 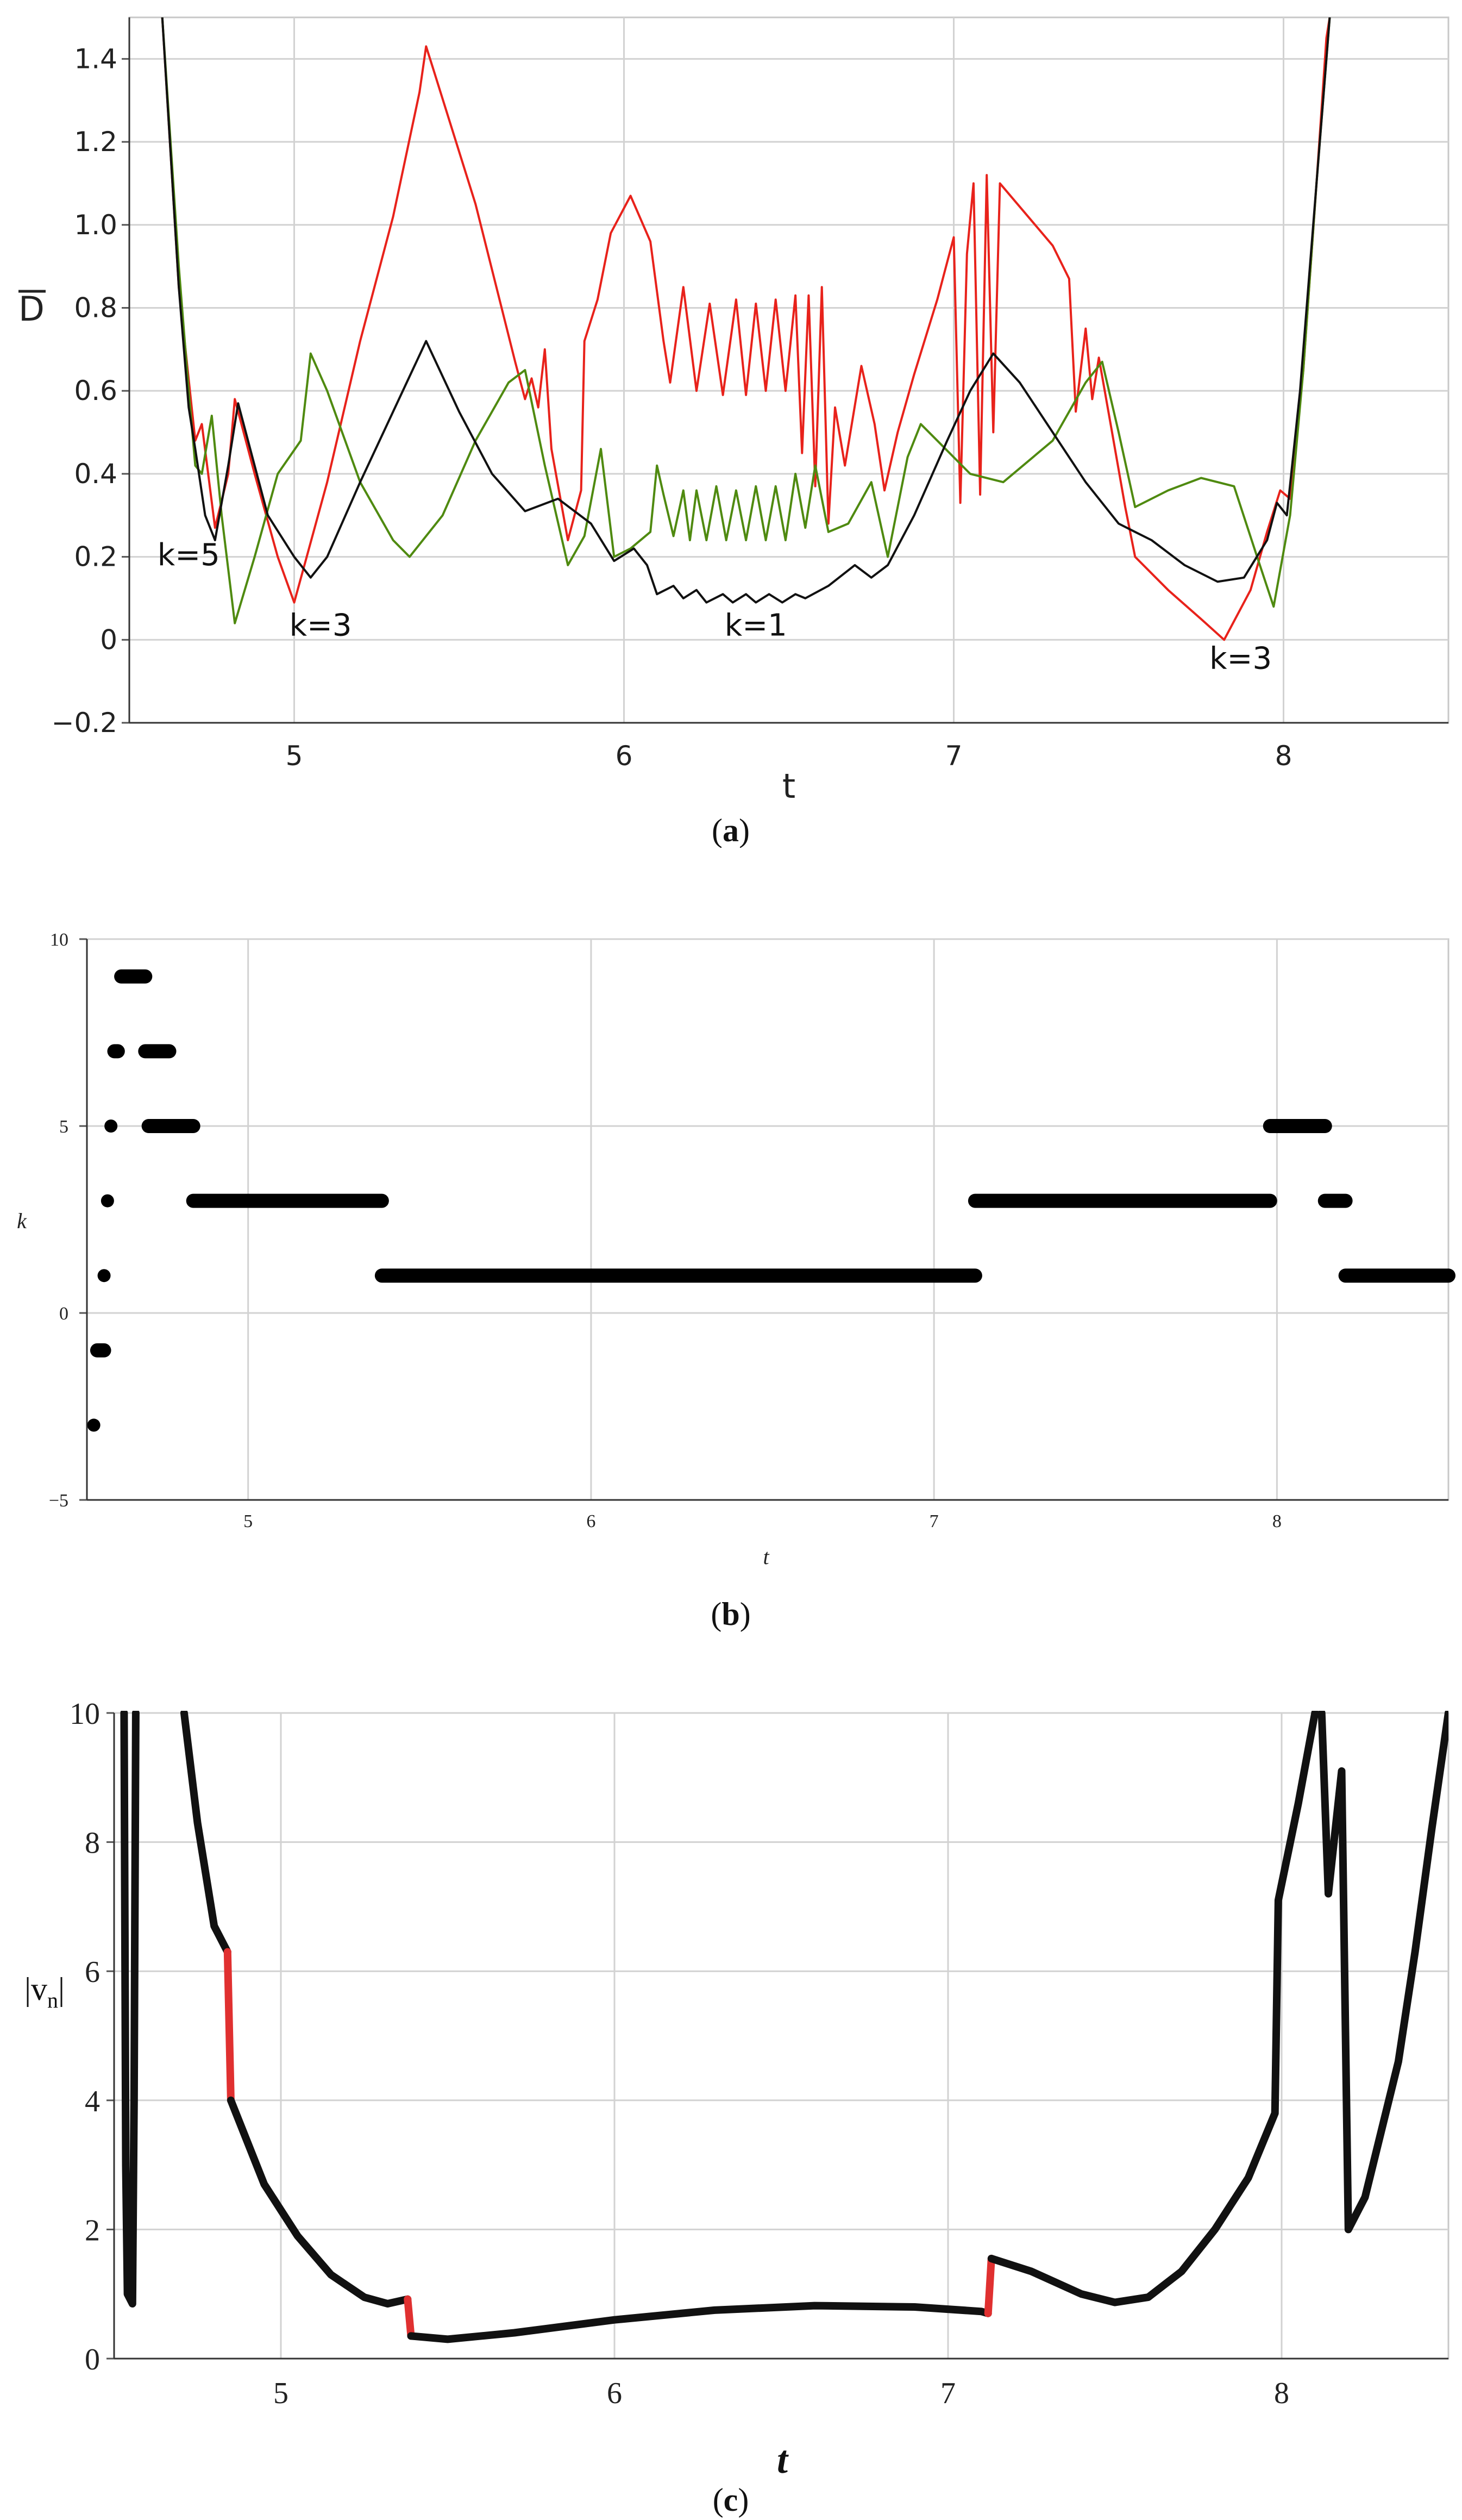 I want to click on y-axis-label: |vn|, so click(x=44, y=1991).